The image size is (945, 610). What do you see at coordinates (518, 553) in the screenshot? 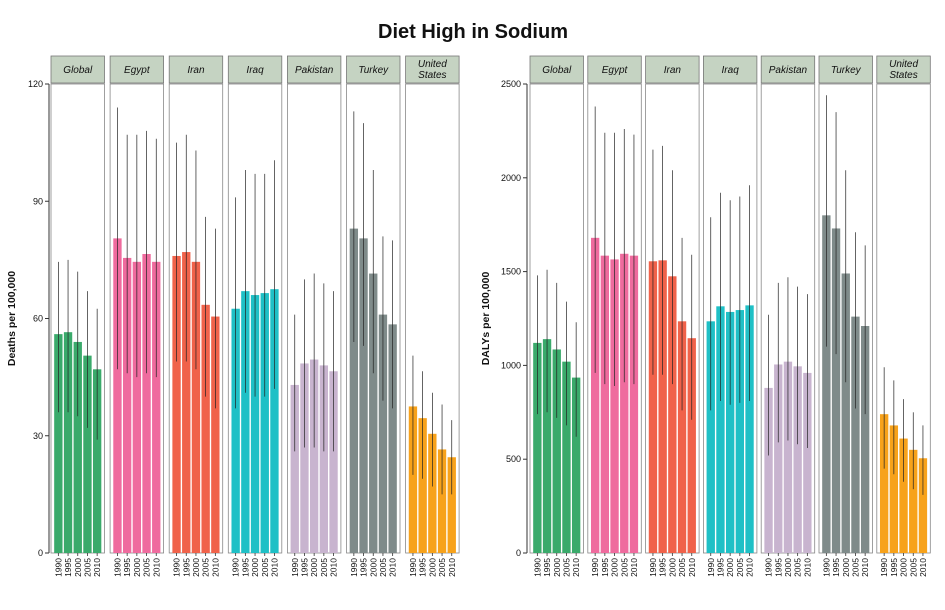
I see `y-tick-label: 0` at bounding box center [518, 553].